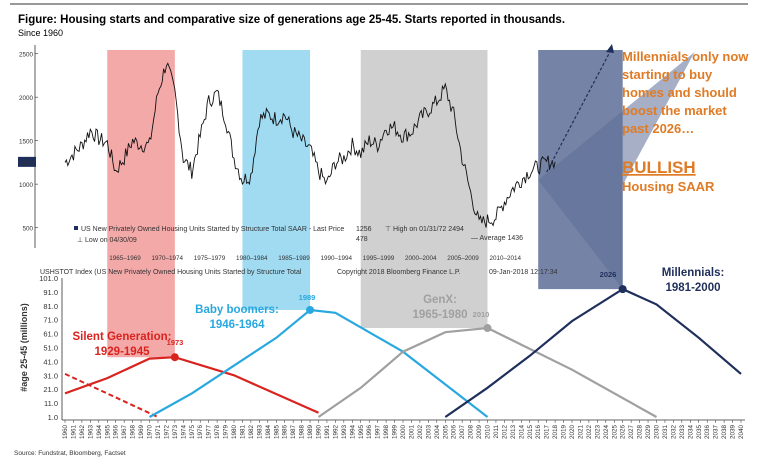 Image resolution: width=758 pixels, height=463 pixels. What do you see at coordinates (50, 375) in the screenshot?
I see `y2-tick-label: 31.0` at bounding box center [50, 375].